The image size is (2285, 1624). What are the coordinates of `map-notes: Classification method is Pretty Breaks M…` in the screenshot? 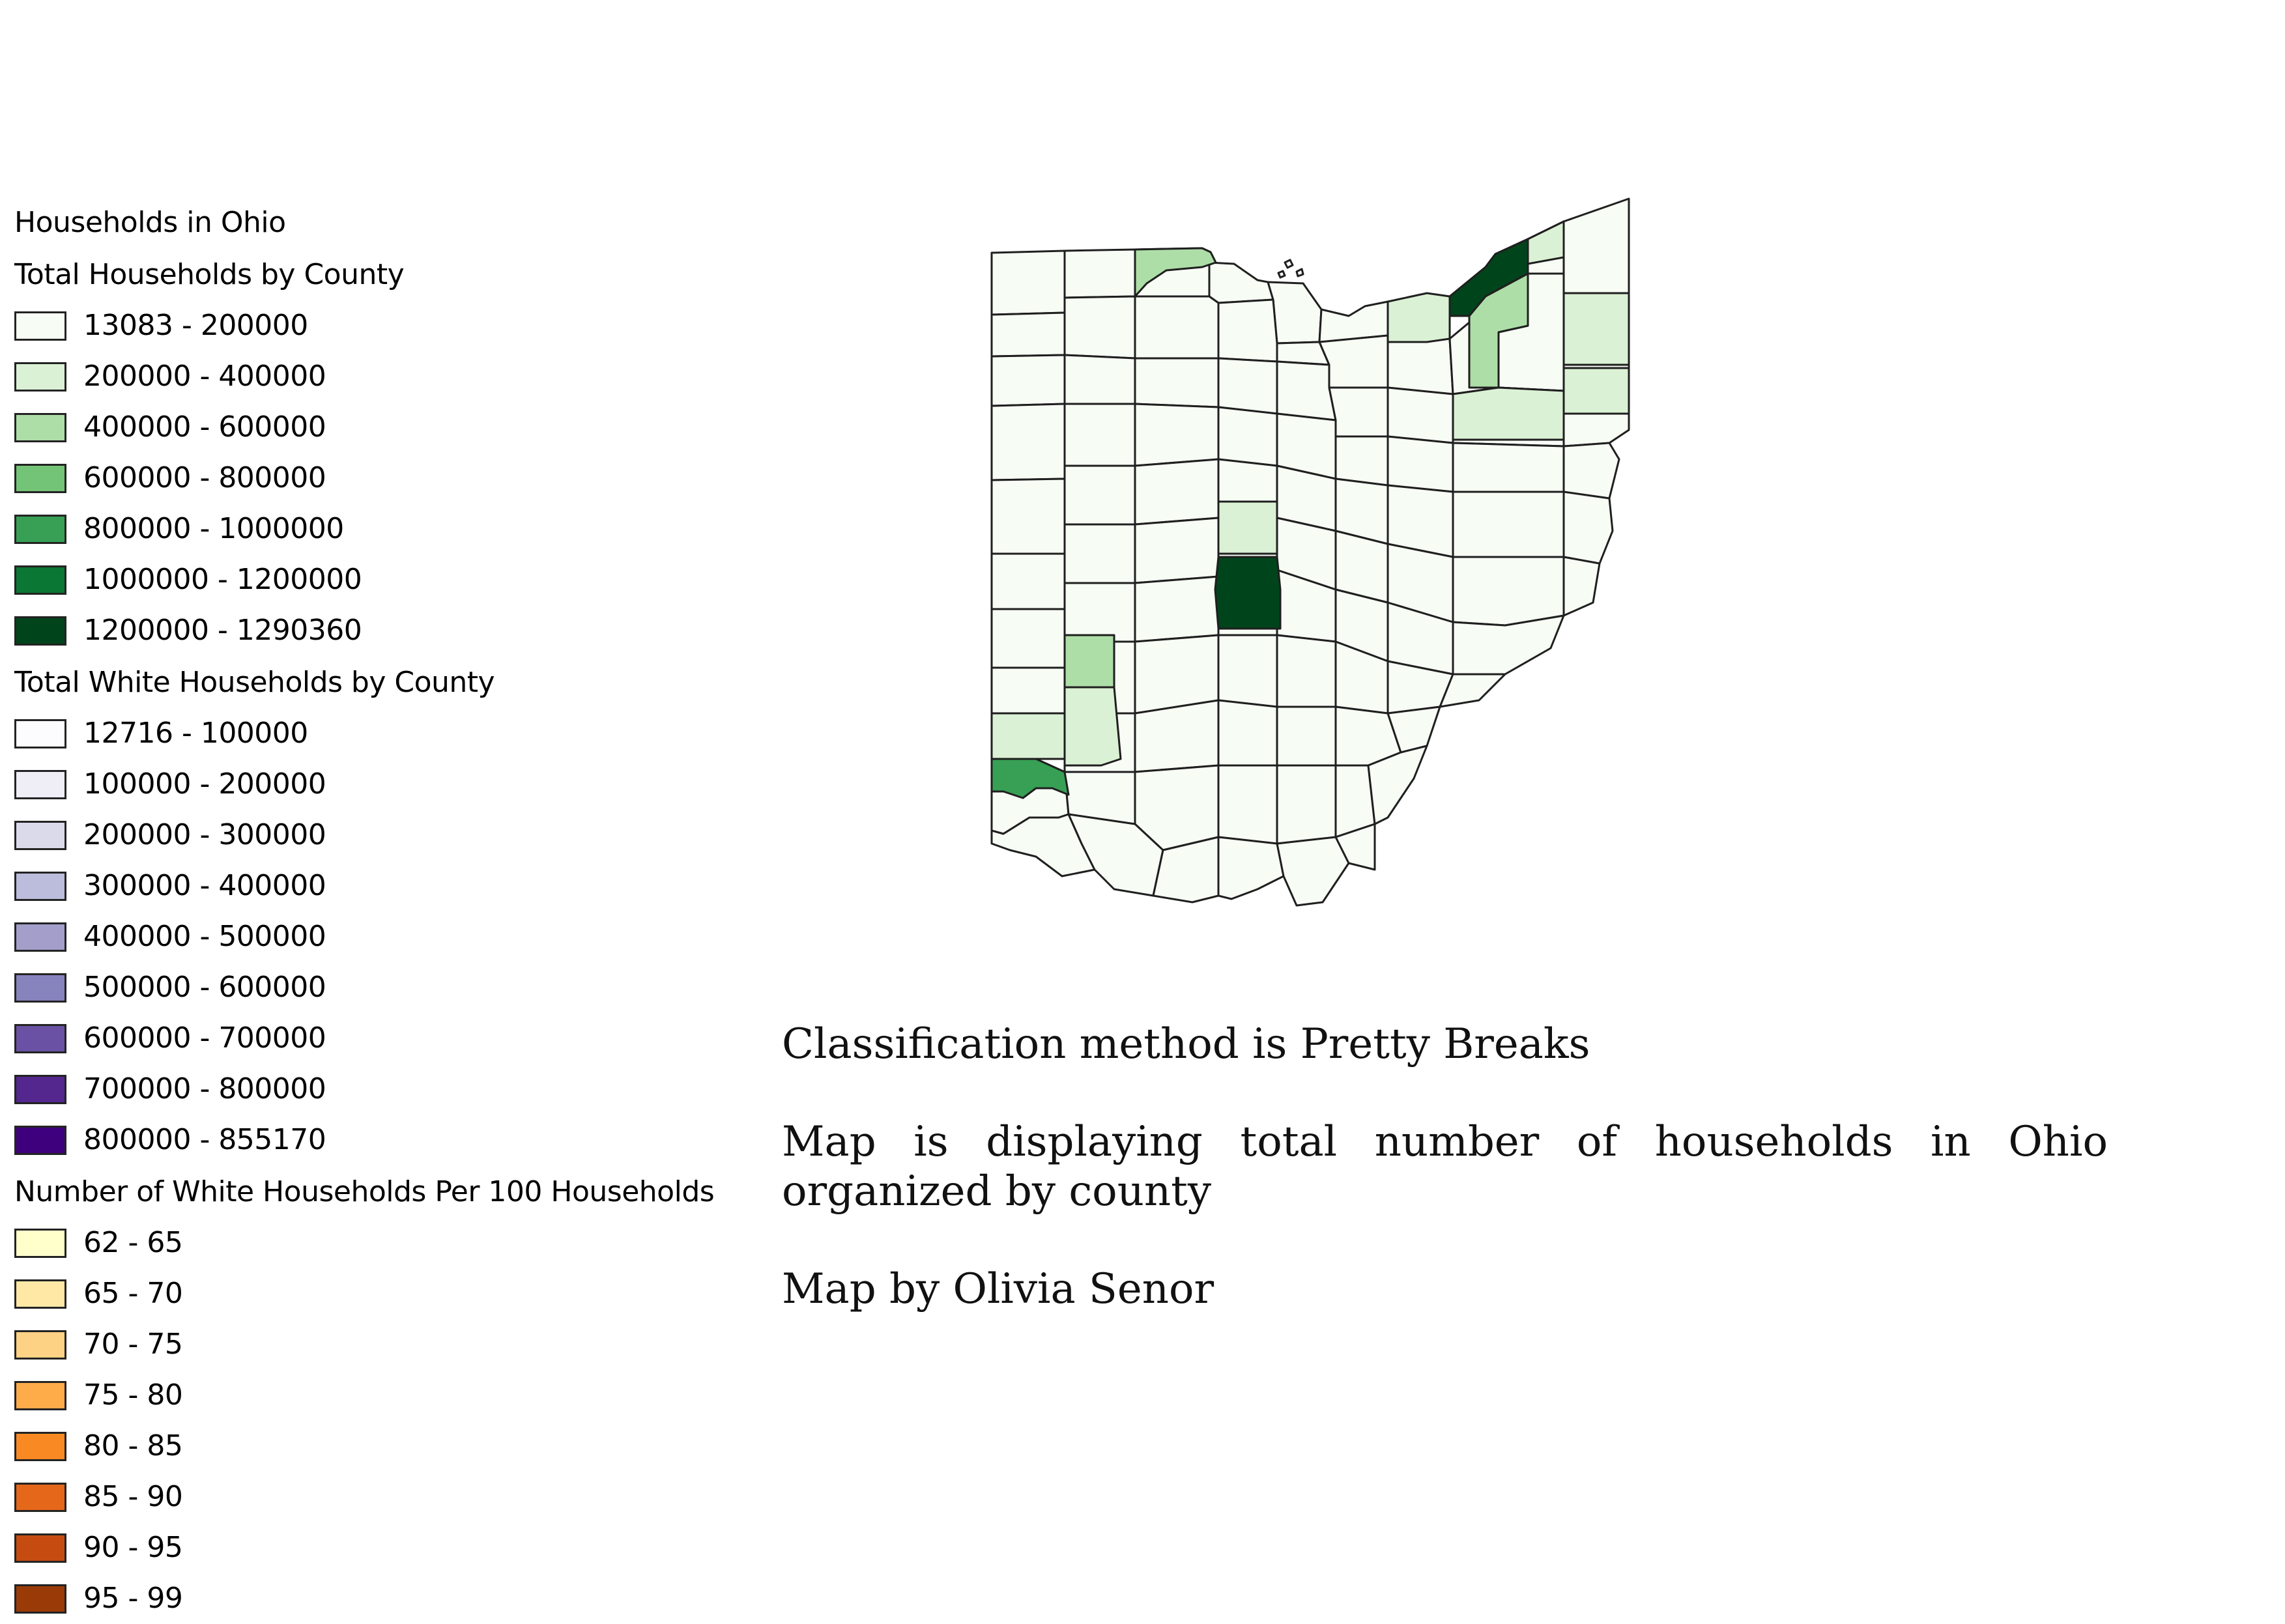 It's located at (1445, 1190).